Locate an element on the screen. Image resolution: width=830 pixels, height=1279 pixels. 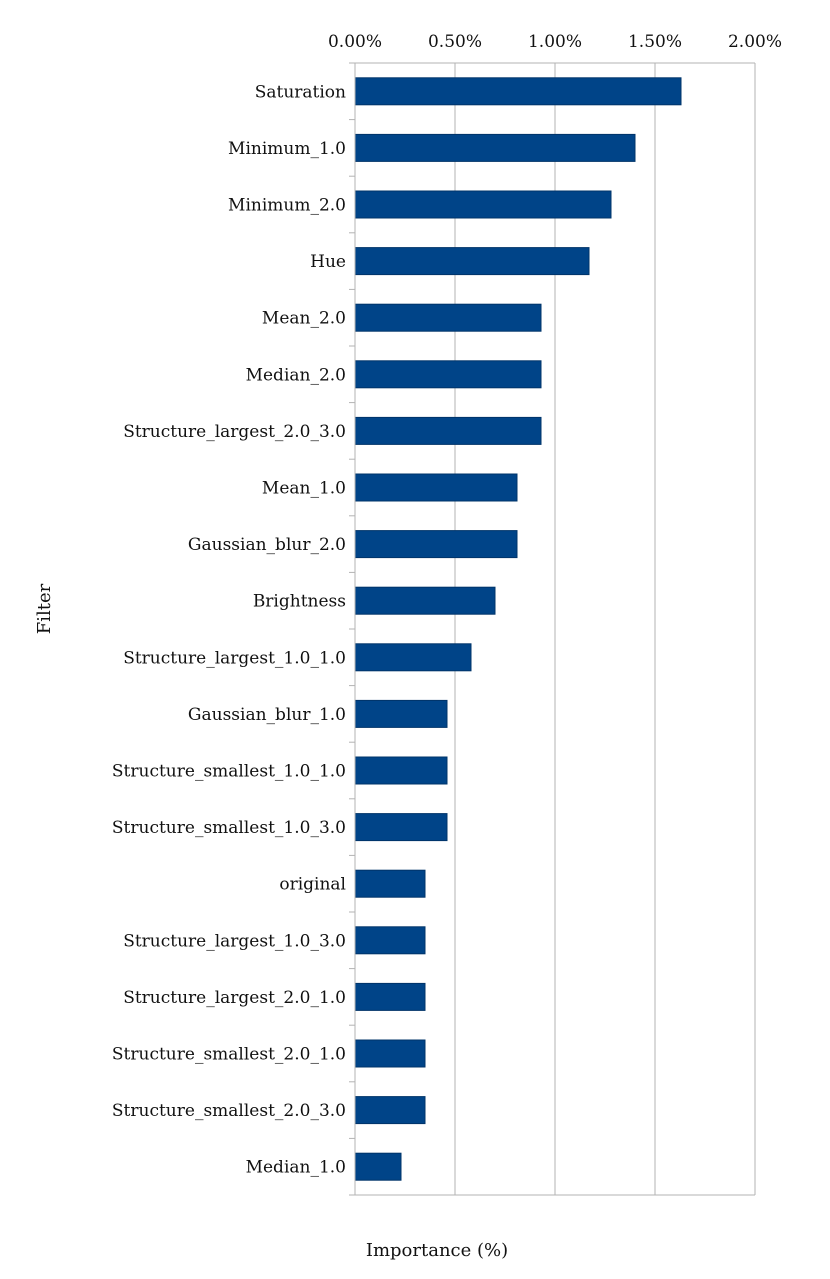
category-label: Gaussian_blur_2.0 is located at coordinates (267, 545).